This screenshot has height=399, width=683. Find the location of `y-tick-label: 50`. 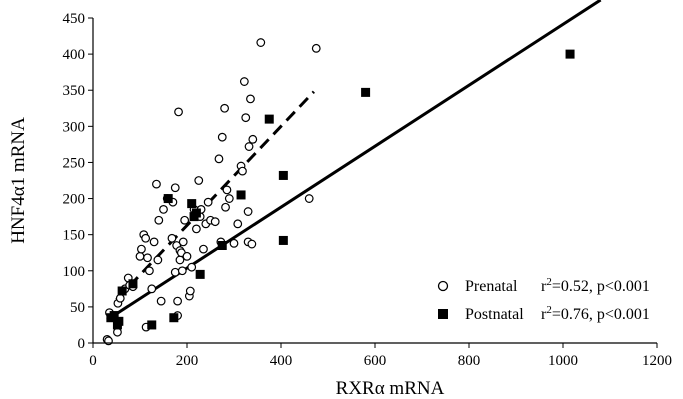

y-tick-label: 50 is located at coordinates (77, 308).